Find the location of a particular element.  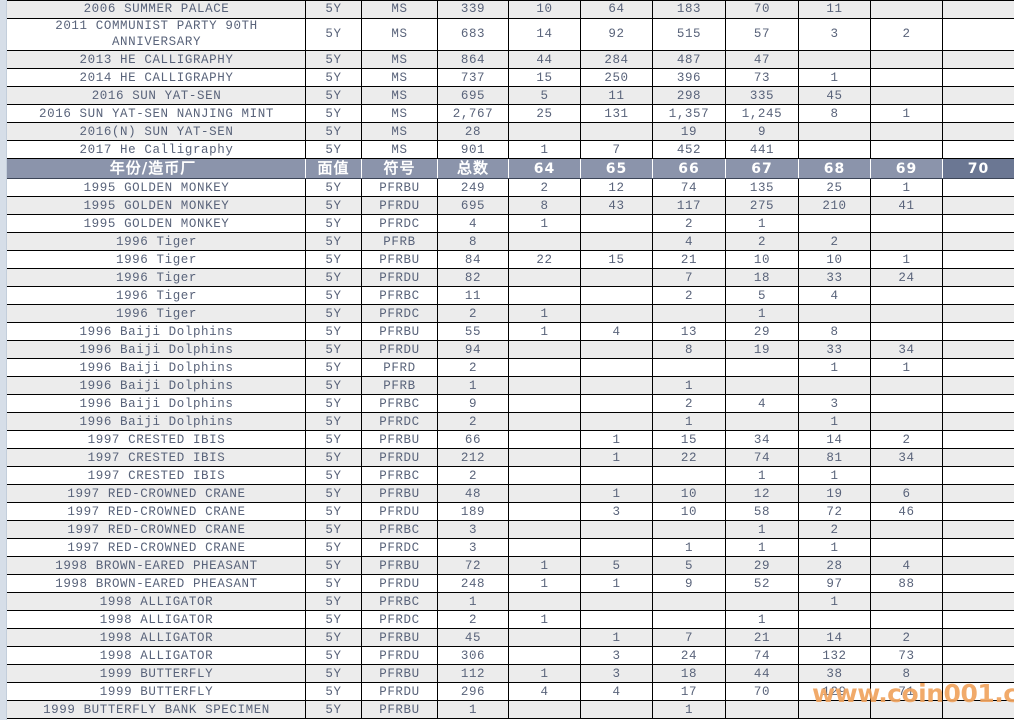

cell-grade-67: 1 is located at coordinates (762, 224).